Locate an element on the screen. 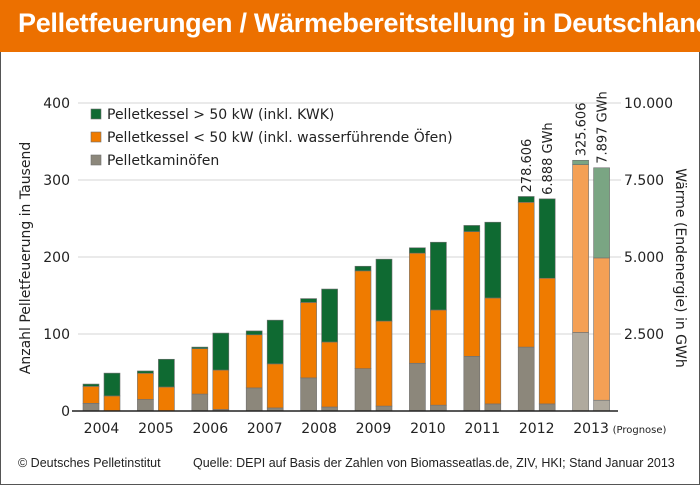 The width and height of the screenshot is (700, 485). annotation-2012-count: 278.606 is located at coordinates (527, 166).